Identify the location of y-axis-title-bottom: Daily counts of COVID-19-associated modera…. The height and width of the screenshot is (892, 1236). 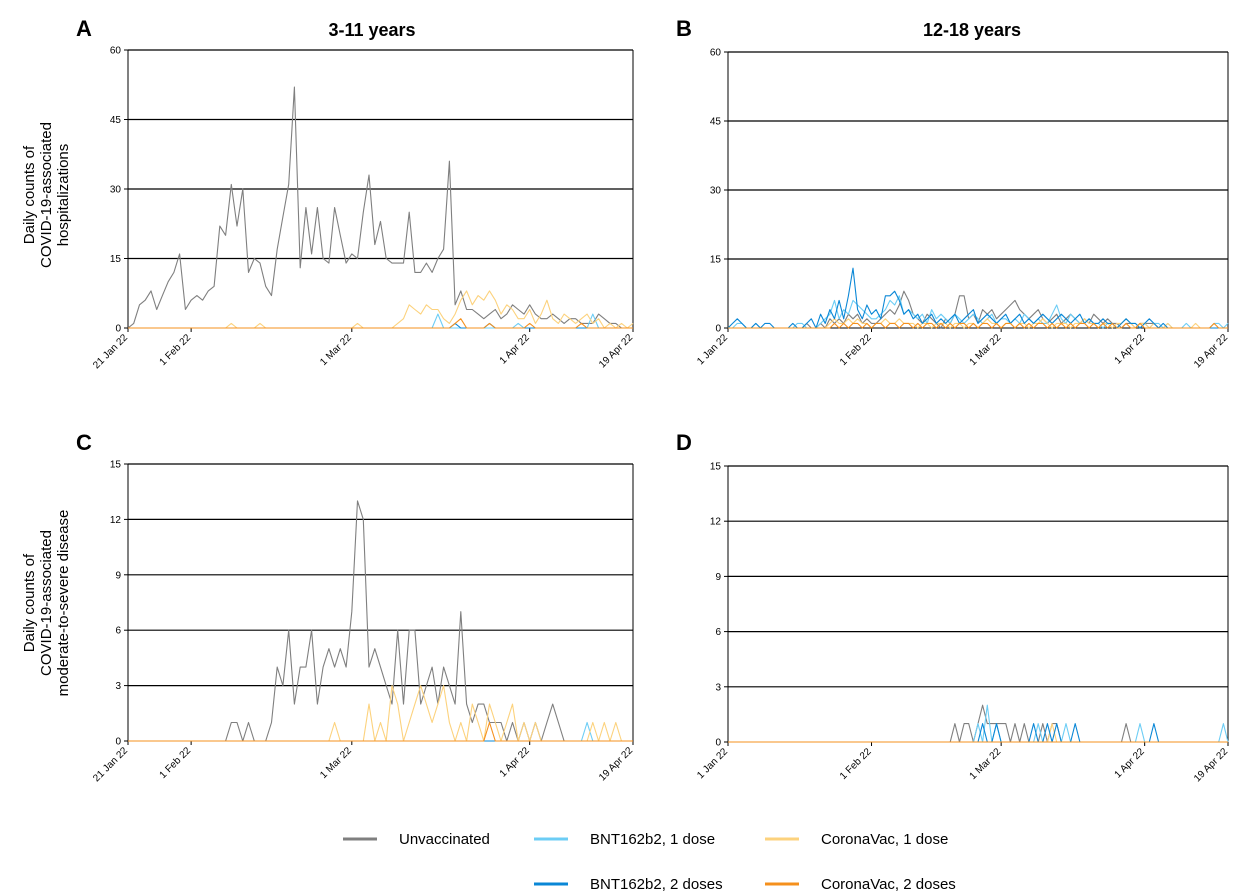
(46, 603).